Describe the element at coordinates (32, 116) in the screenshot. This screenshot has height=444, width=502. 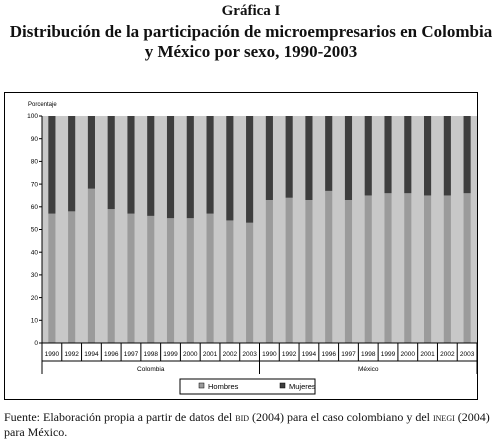
I see `y-tick-label: 100` at that location.